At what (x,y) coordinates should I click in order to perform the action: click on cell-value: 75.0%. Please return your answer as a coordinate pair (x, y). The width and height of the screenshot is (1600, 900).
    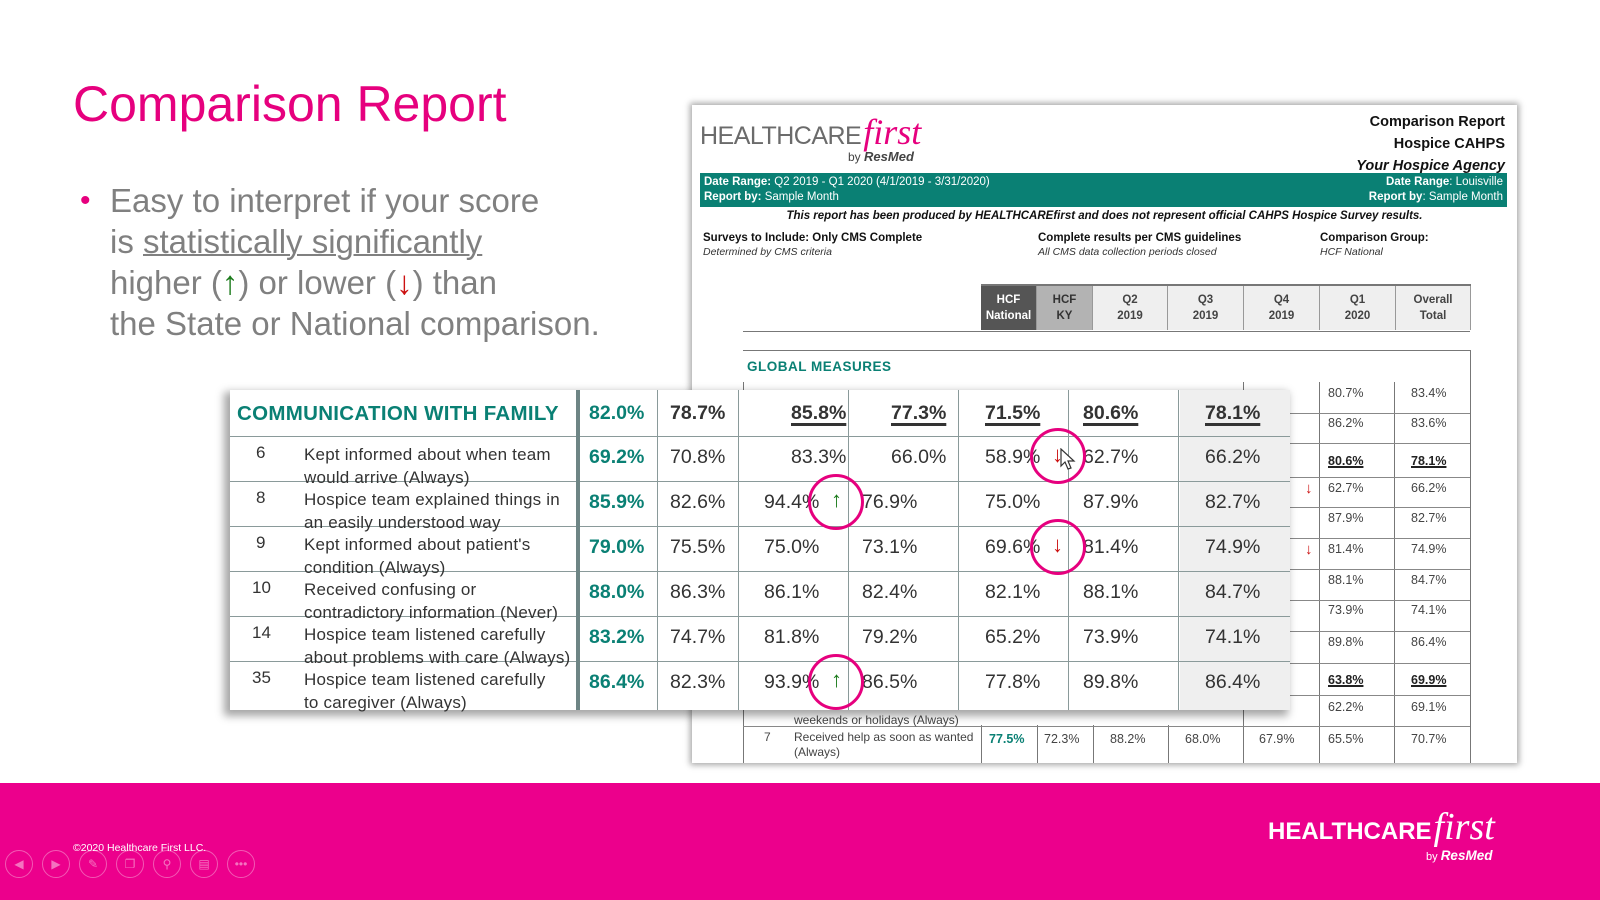
    Looking at the image, I should click on (1013, 502).